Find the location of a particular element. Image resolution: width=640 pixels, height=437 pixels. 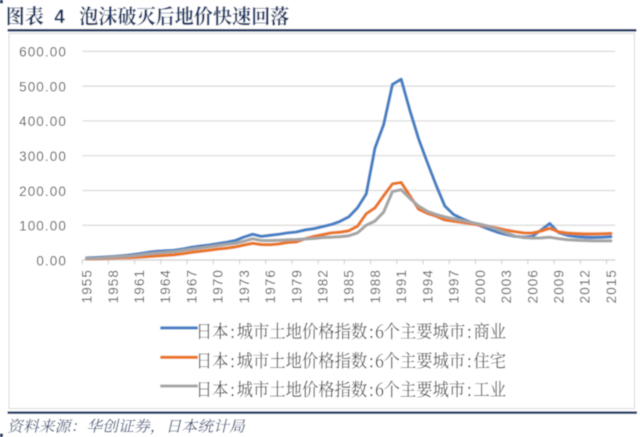

svg-text: 100.00 is located at coordinates (43, 226).